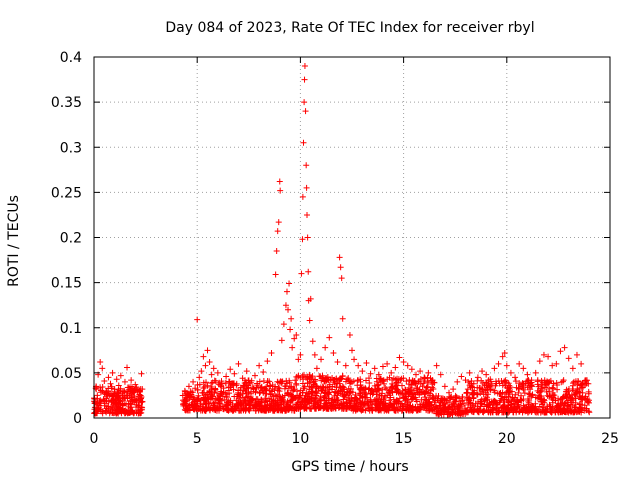 The height and width of the screenshot is (480, 640). I want to click on x-axis-tick-labels: 0 5 10 15 20 25, so click(354, 439).